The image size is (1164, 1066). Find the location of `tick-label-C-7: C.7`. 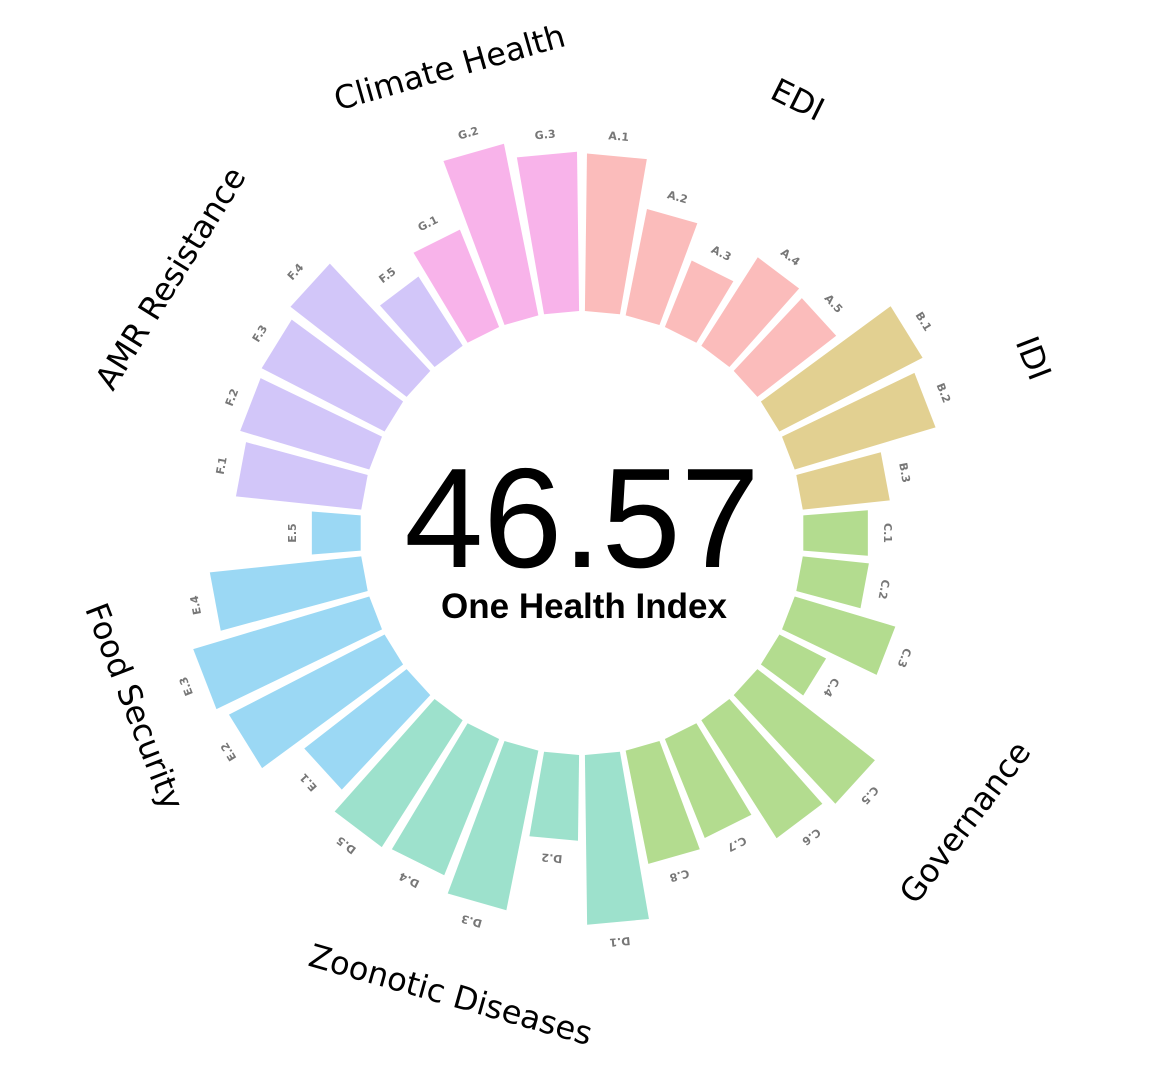

tick-label-C-7: C.7 is located at coordinates (737, 844).